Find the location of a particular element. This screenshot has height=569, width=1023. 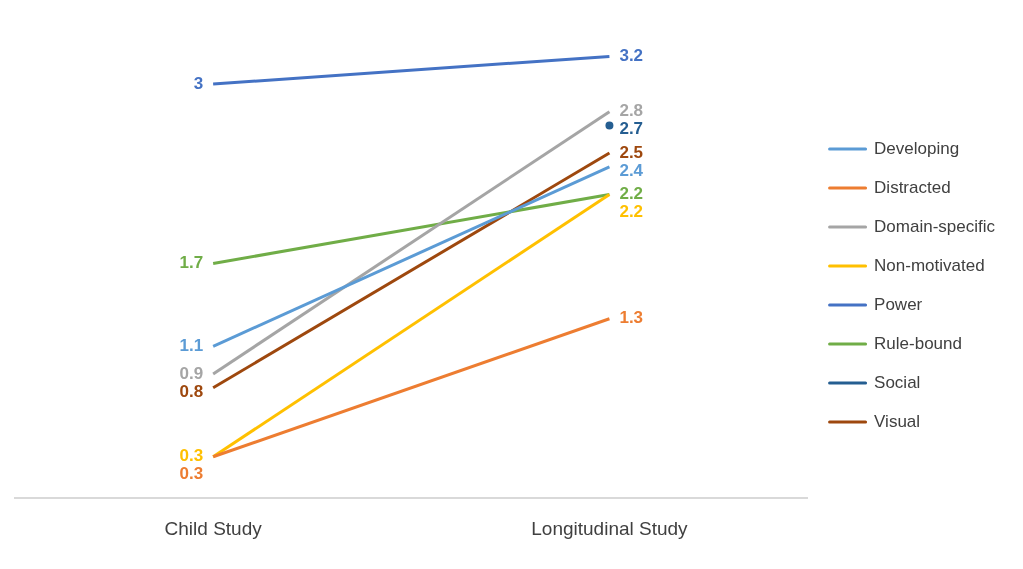

data-label: 2.8 is located at coordinates (631, 111).